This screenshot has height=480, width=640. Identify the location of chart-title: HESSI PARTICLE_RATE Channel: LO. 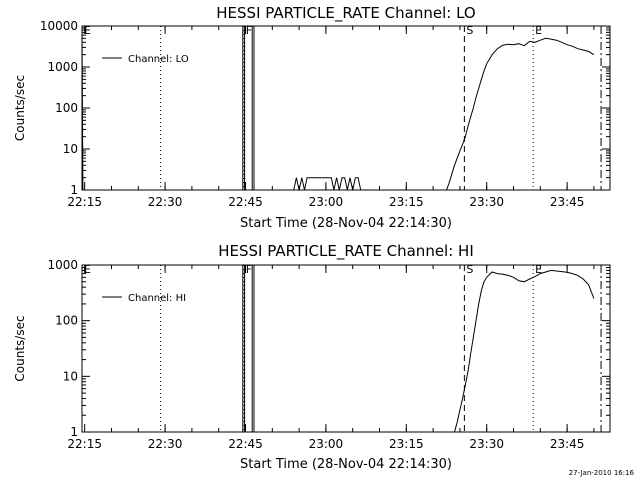
(345, 13).